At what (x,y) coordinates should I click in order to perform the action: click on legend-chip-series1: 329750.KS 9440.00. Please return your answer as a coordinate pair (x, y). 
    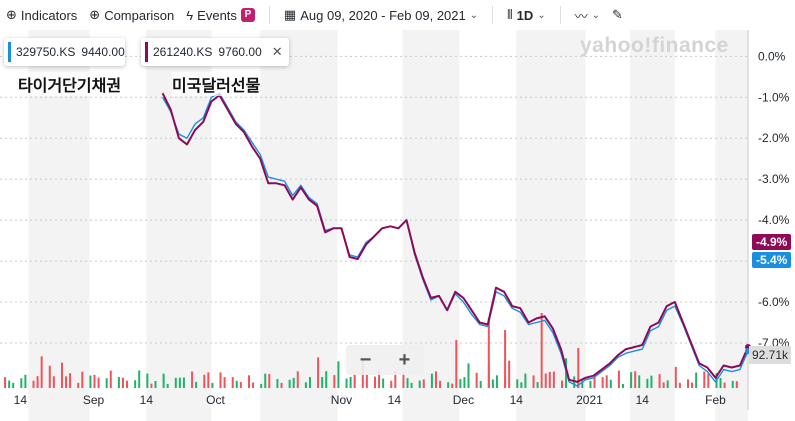
    Looking at the image, I should click on (64, 52).